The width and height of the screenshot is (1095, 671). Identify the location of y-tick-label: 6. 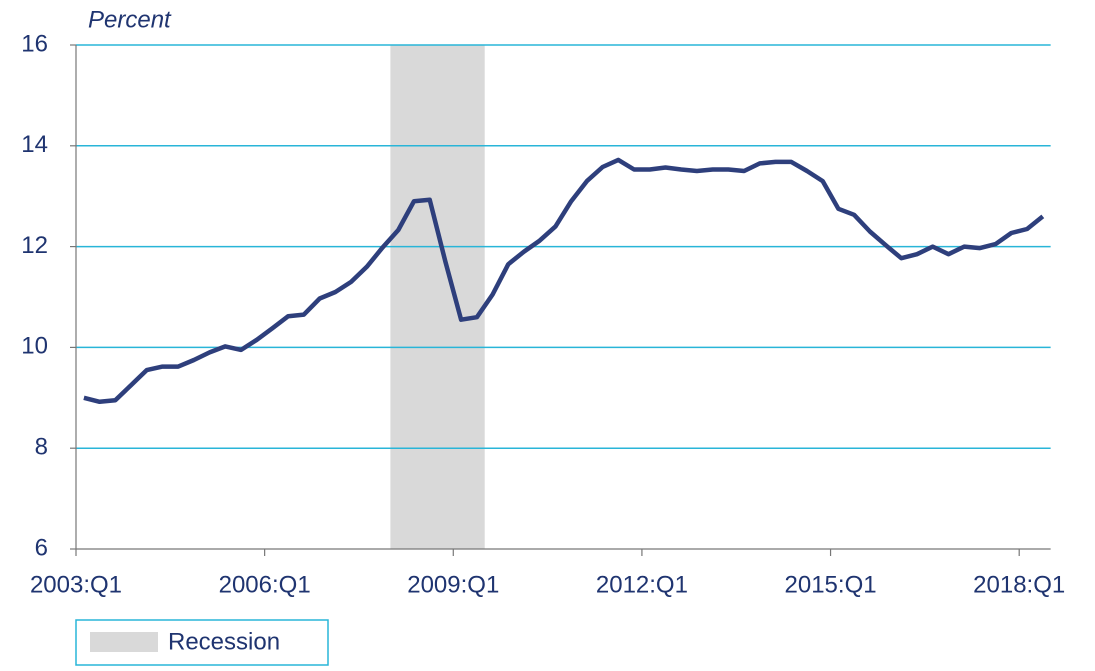
(41, 547).